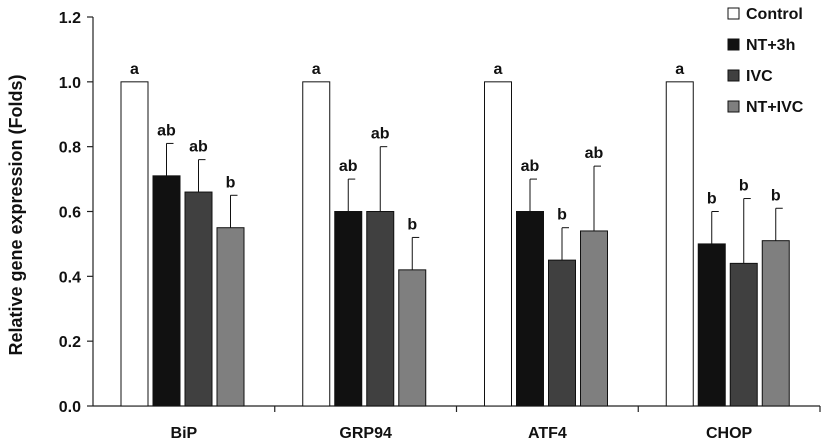 Image resolution: width=827 pixels, height=446 pixels. What do you see at coordinates (770, 45) in the screenshot?
I see `legend-label: NT+3h` at bounding box center [770, 45].